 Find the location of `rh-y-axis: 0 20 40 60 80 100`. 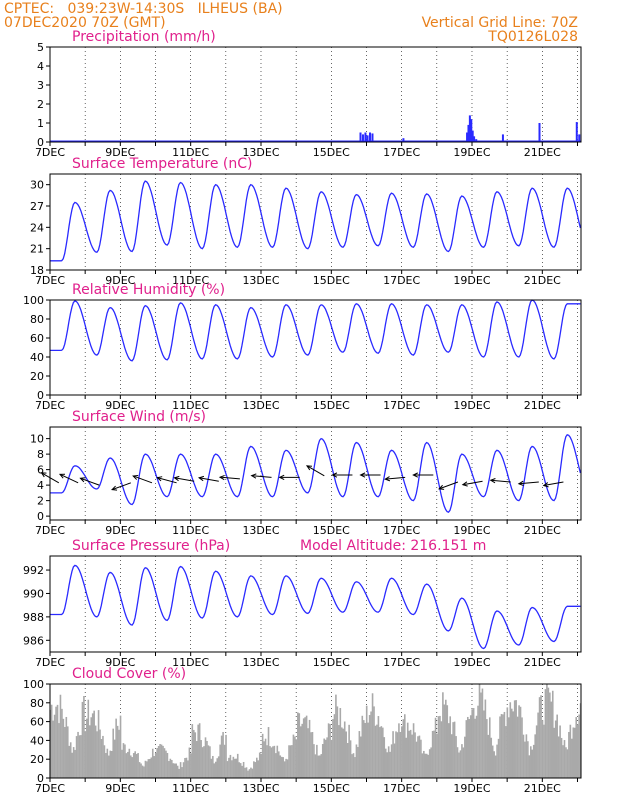

rh-y-axis: 0 20 40 60 80 100 is located at coordinates (36, 348).